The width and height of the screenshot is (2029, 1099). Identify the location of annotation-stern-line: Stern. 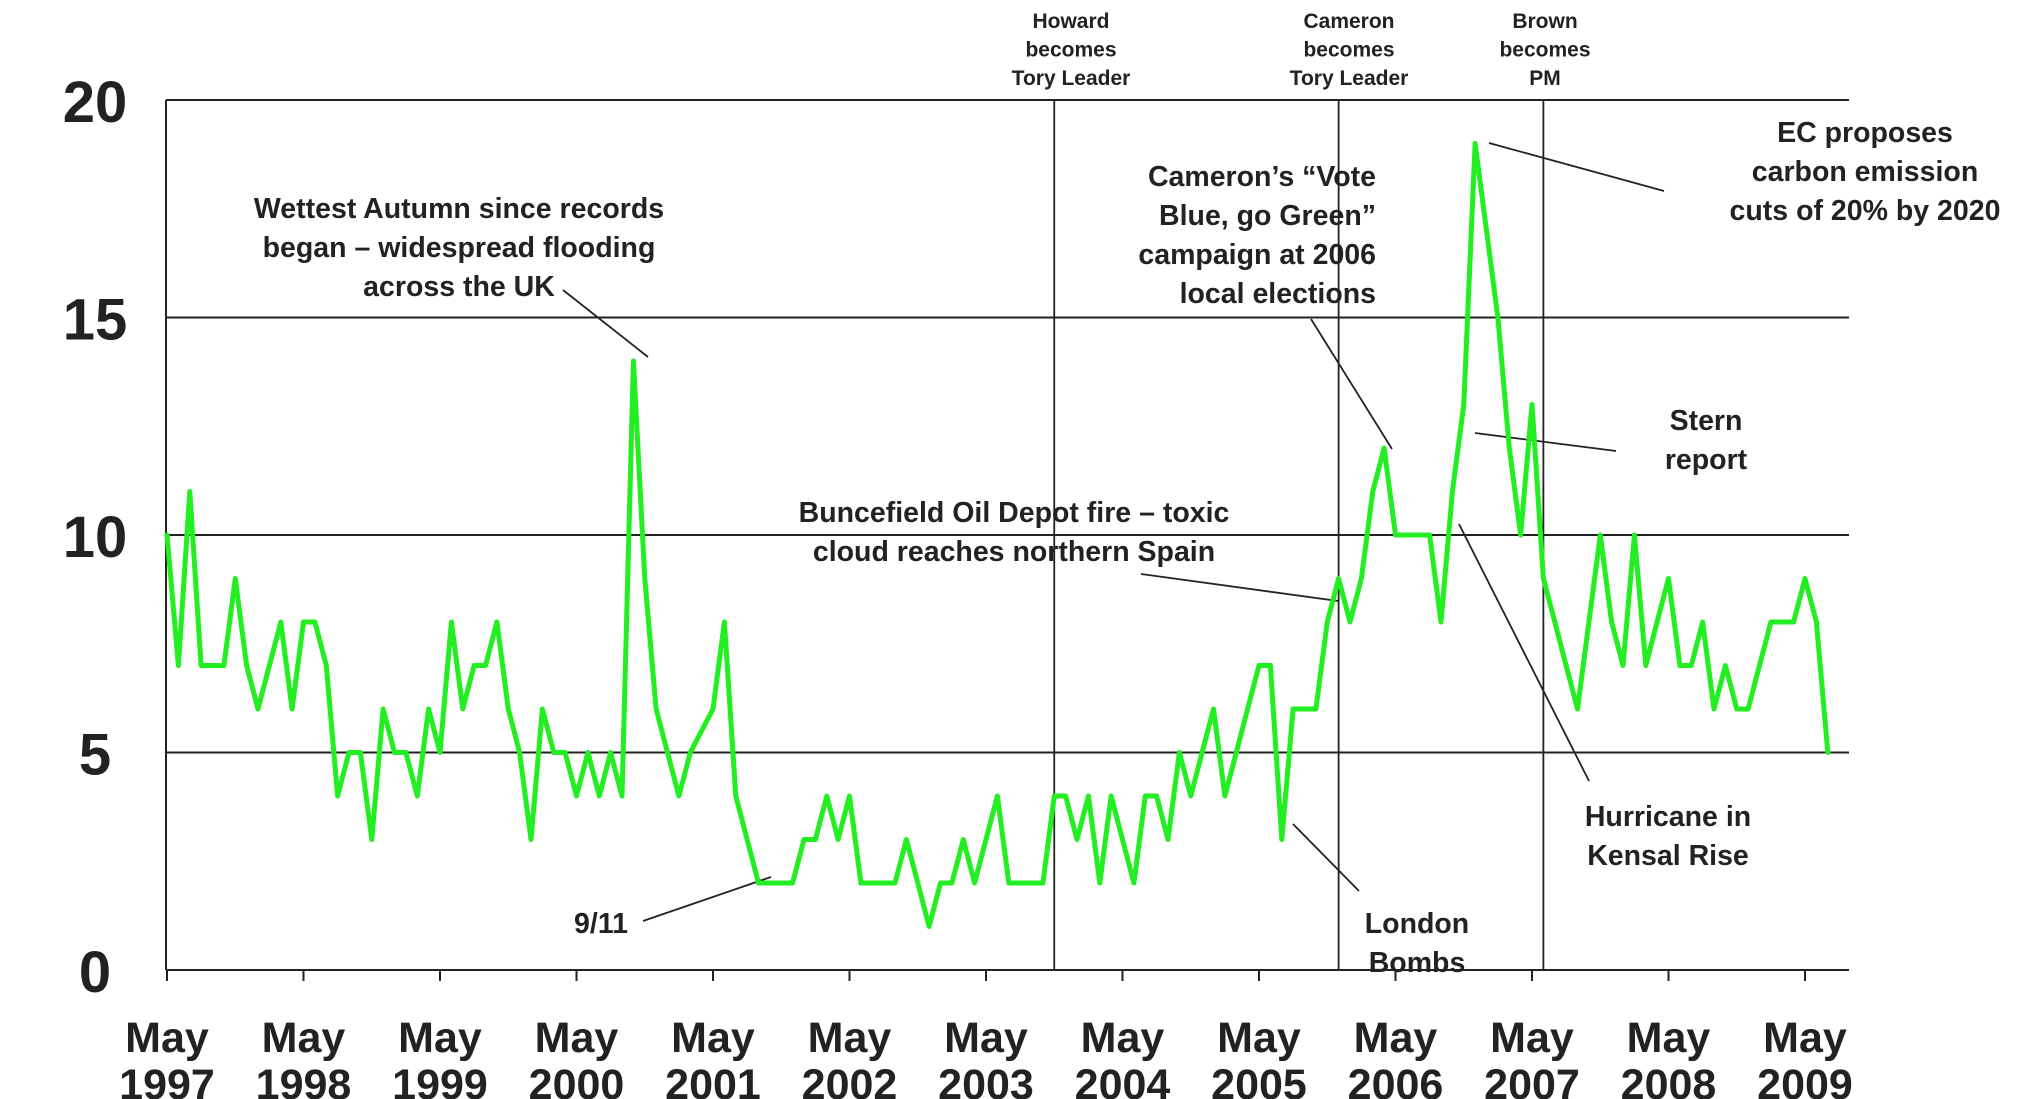
(1706, 421).